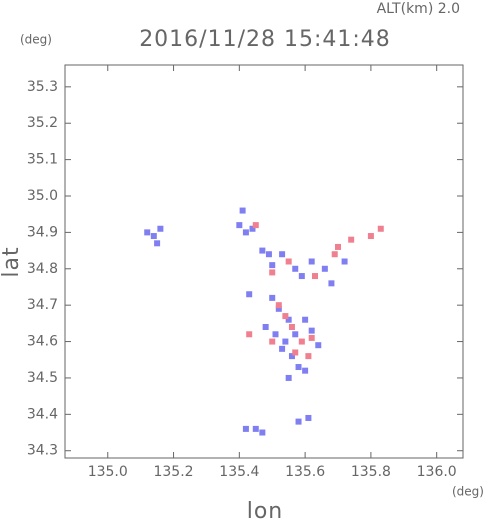  Describe the element at coordinates (305, 472) in the screenshot. I see `x-tick-label: 135.6` at that location.